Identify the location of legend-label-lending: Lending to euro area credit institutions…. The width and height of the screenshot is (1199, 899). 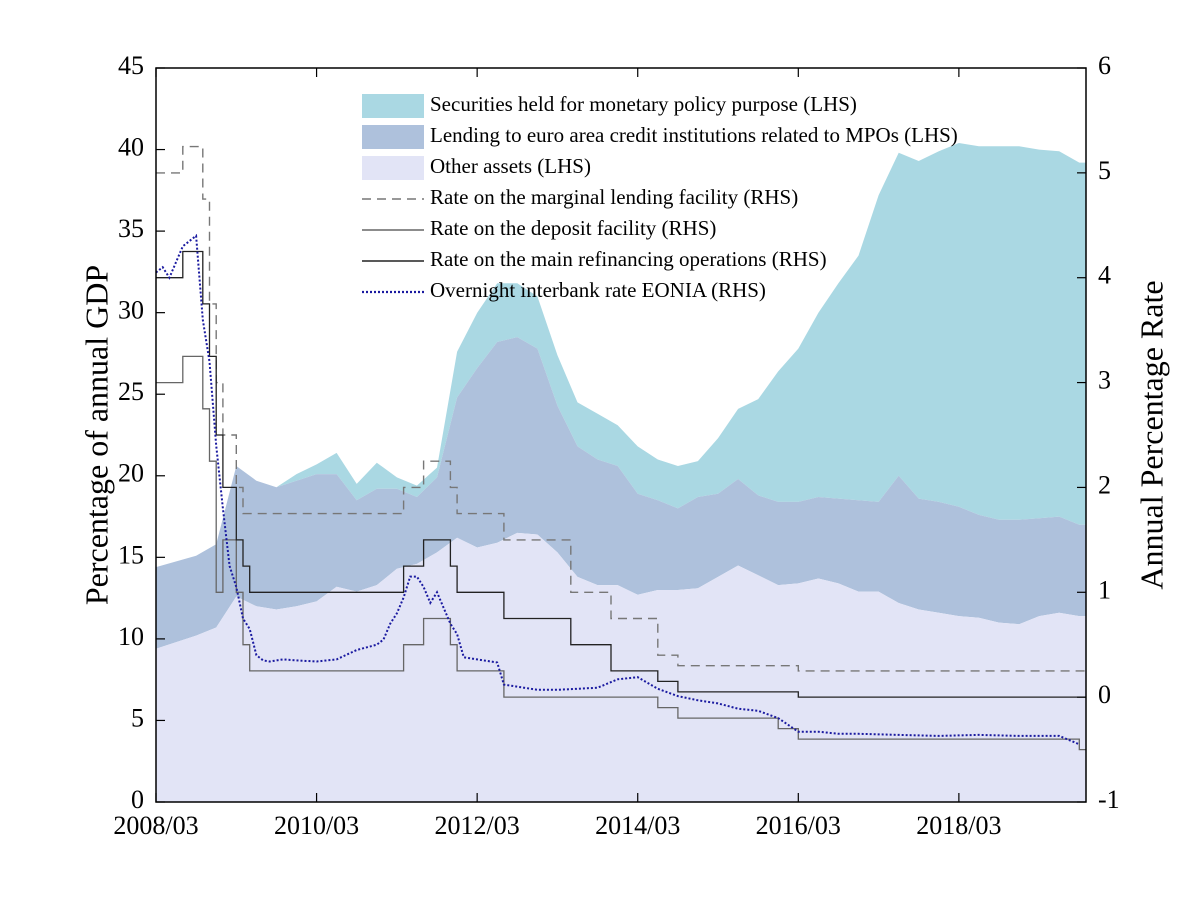
(694, 135).